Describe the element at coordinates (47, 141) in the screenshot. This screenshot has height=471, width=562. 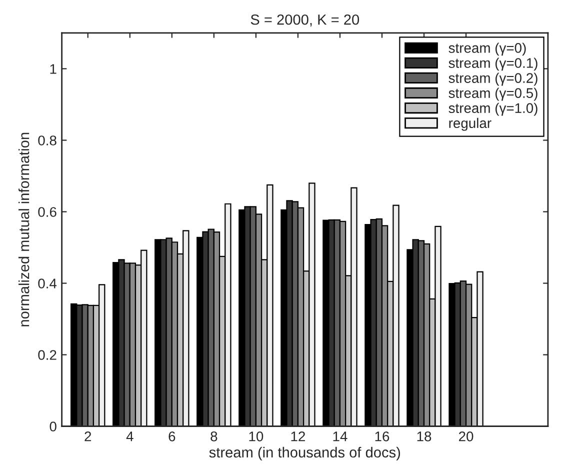
I see `y-tick-label: 0.8` at that location.